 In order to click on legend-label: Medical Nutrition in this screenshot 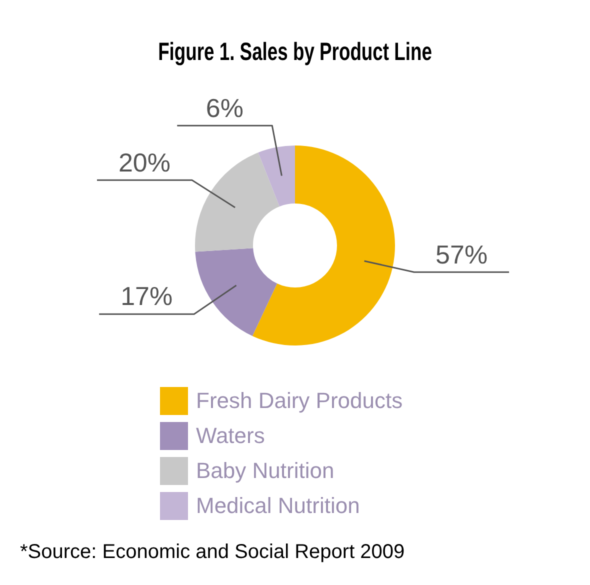, I will do `click(278, 505)`.